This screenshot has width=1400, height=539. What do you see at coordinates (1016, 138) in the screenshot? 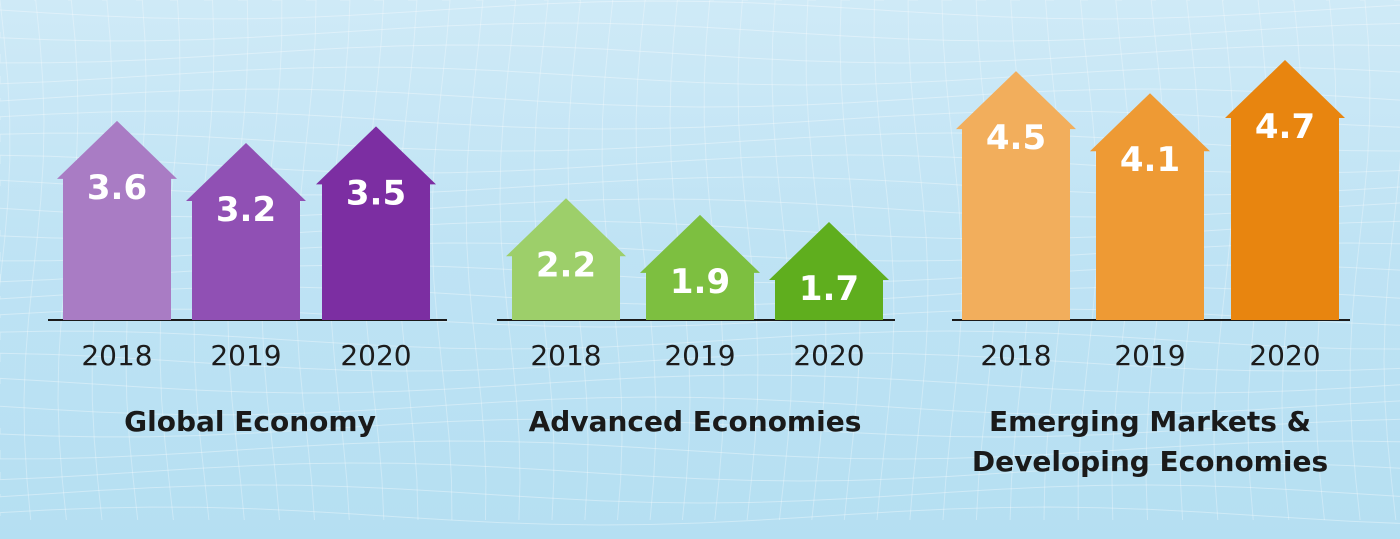
I see `value-label: 4.5` at bounding box center [1016, 138].